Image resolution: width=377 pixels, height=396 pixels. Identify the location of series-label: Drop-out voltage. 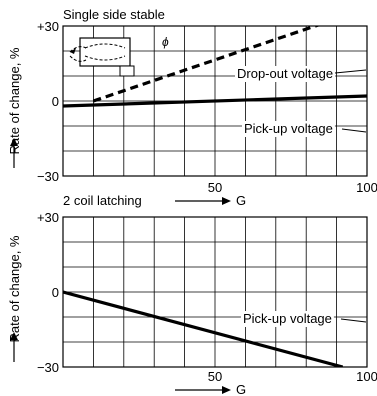
(285, 73).